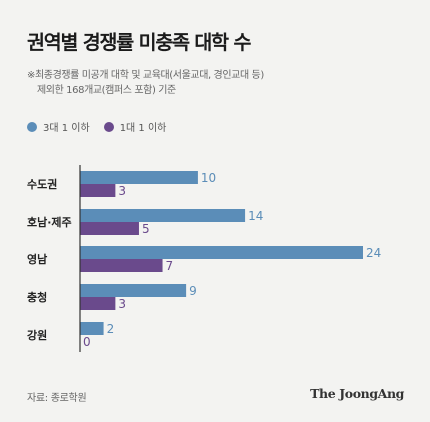 Image resolution: width=430 pixels, height=422 pixels. Describe the element at coordinates (208, 178) in the screenshot. I see `data-label: 10` at that location.